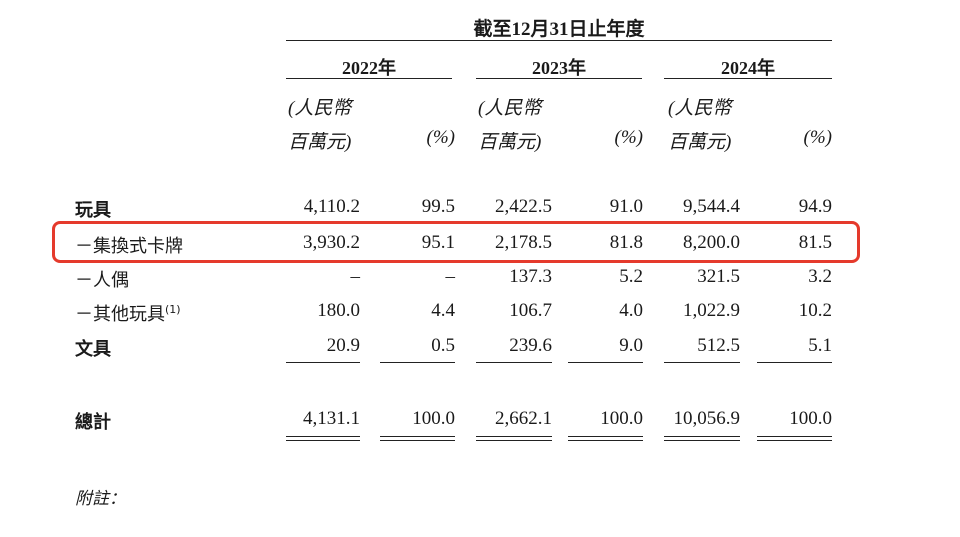 This screenshot has width=960, height=537. I want to click on year-rule-2023, so click(559, 78).